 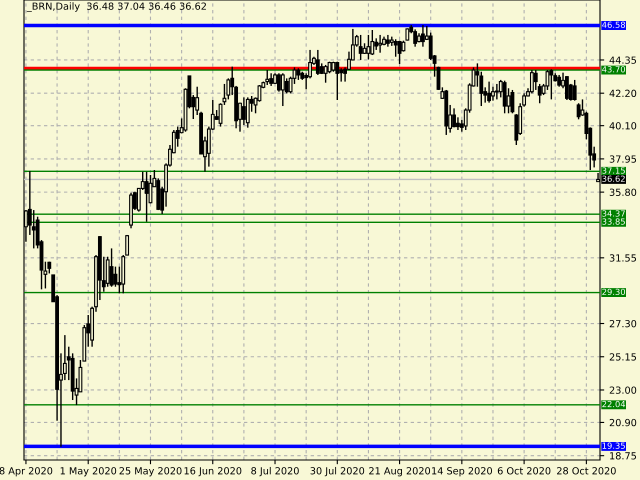 I want to click on ref-line-label: 36.62, so click(x=613, y=179).